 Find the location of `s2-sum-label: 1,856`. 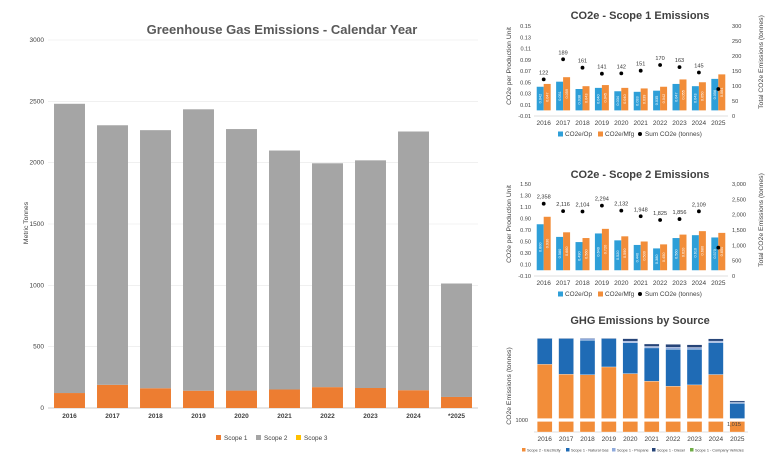

s2-sum-label: 1,856 is located at coordinates (680, 213).